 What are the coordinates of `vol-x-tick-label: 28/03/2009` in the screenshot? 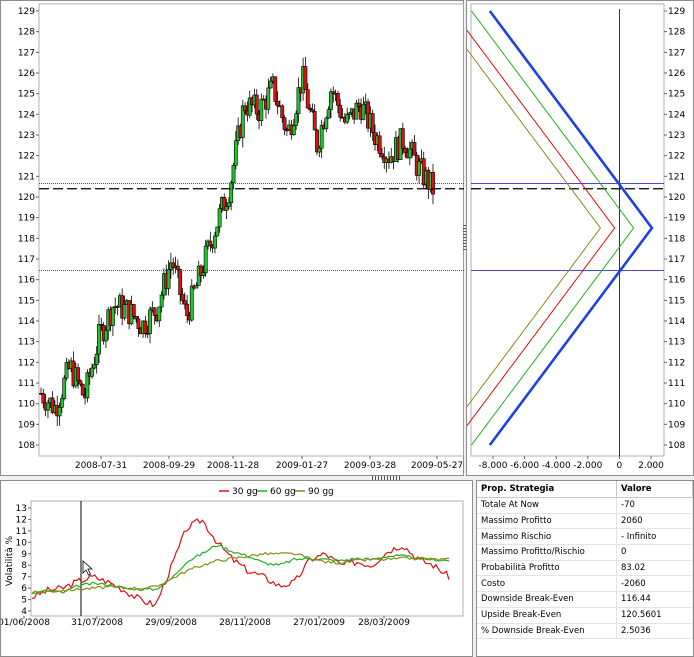 It's located at (384, 623).